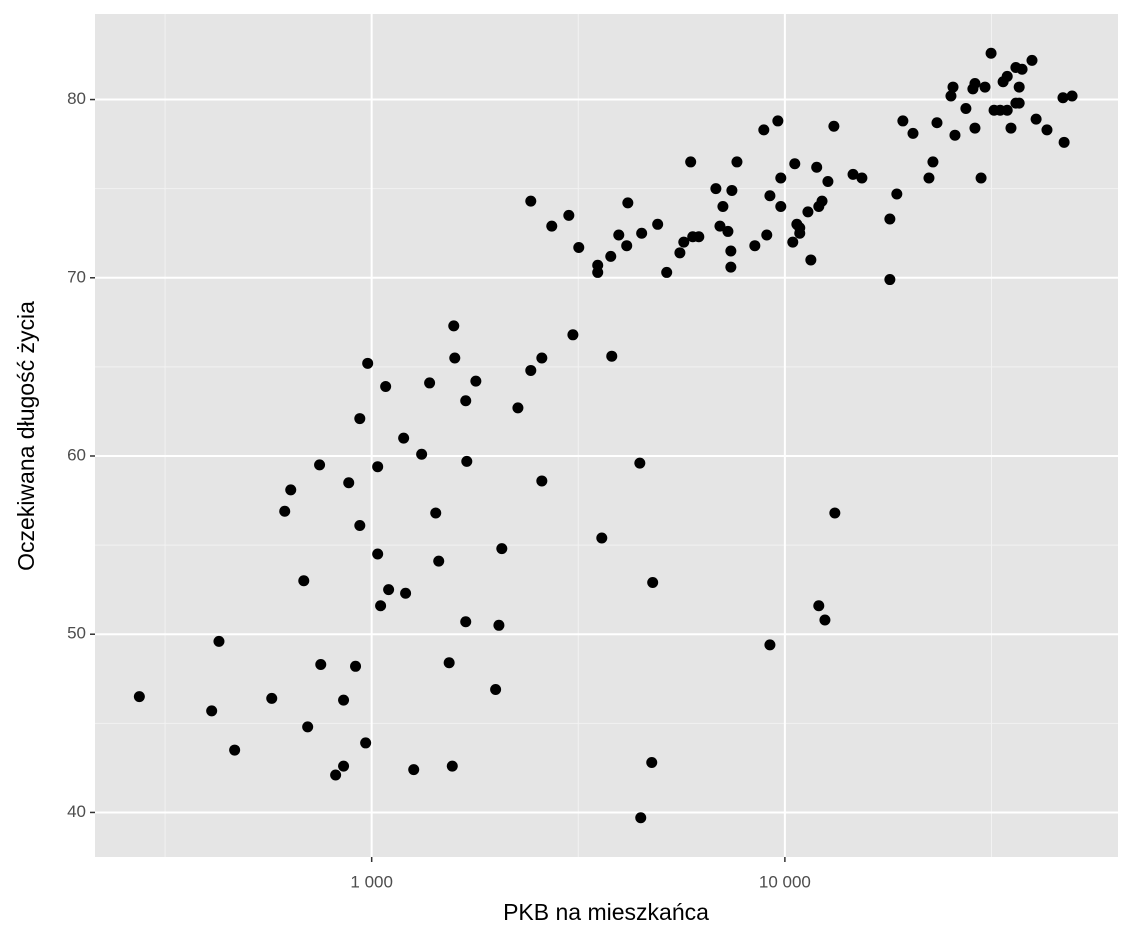 This screenshot has width=1133, height=944. What do you see at coordinates (76, 454) in the screenshot?
I see `y-tick-label: 60` at bounding box center [76, 454].